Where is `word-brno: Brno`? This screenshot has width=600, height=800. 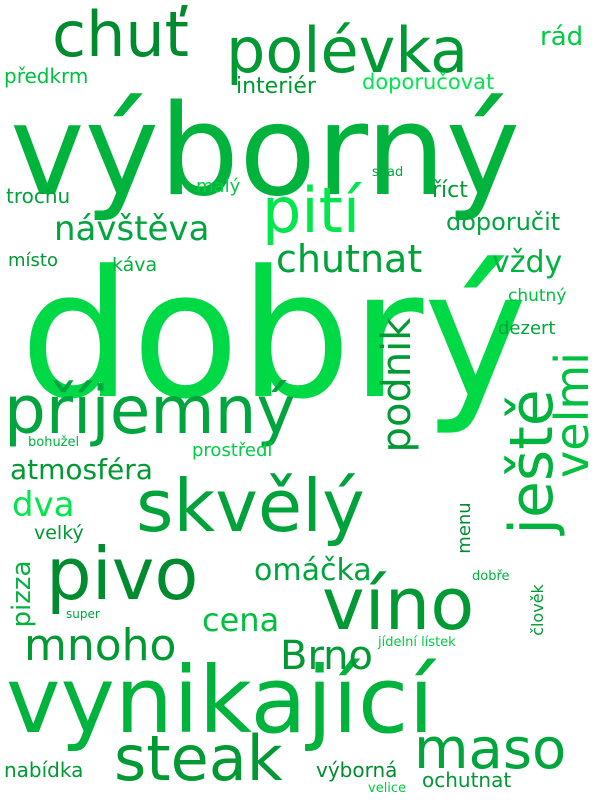 word-brno: Brno is located at coordinates (327, 656).